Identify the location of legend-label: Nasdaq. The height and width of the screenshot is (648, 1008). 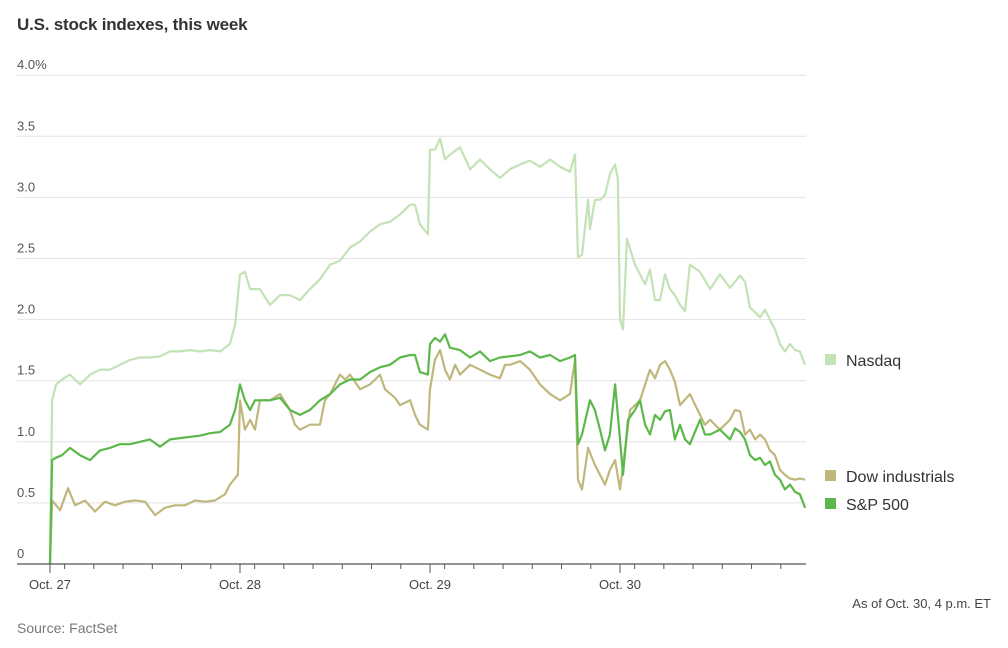
(873, 361).